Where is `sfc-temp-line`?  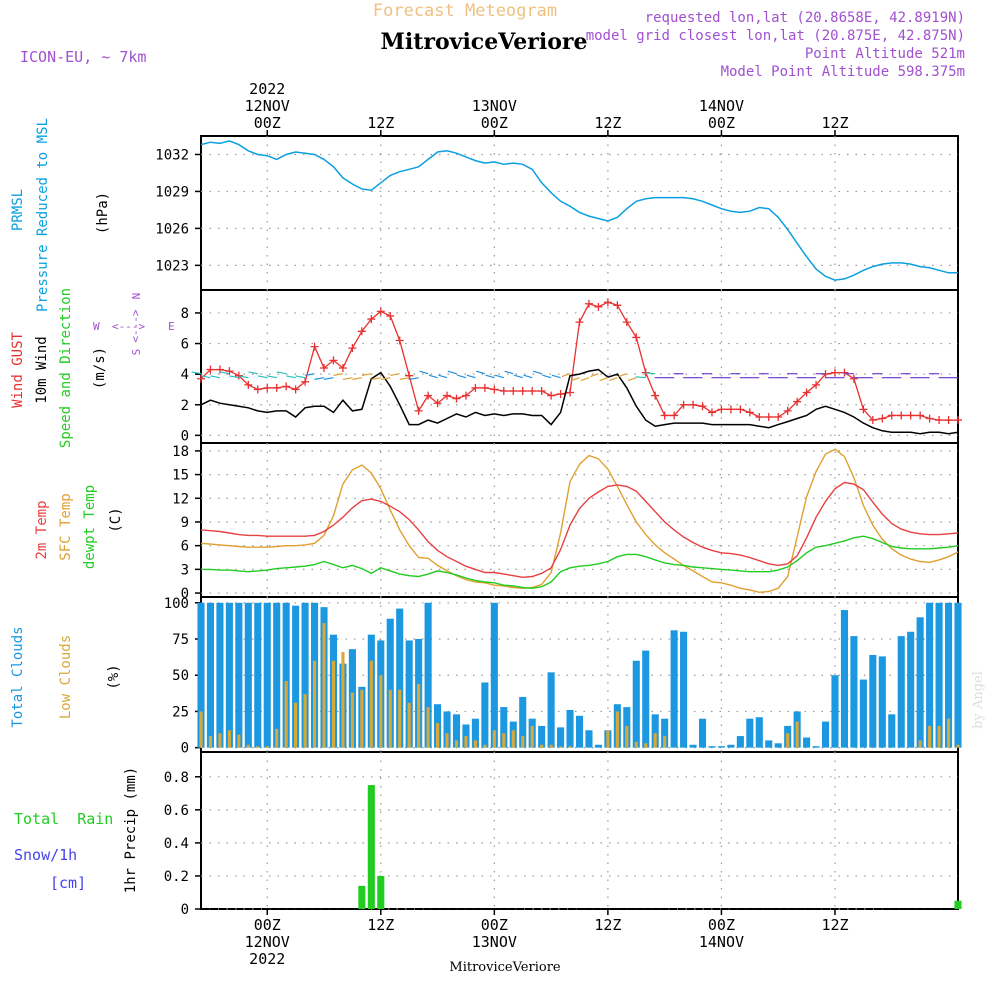
sfc-temp-line is located at coordinates (579, 521).